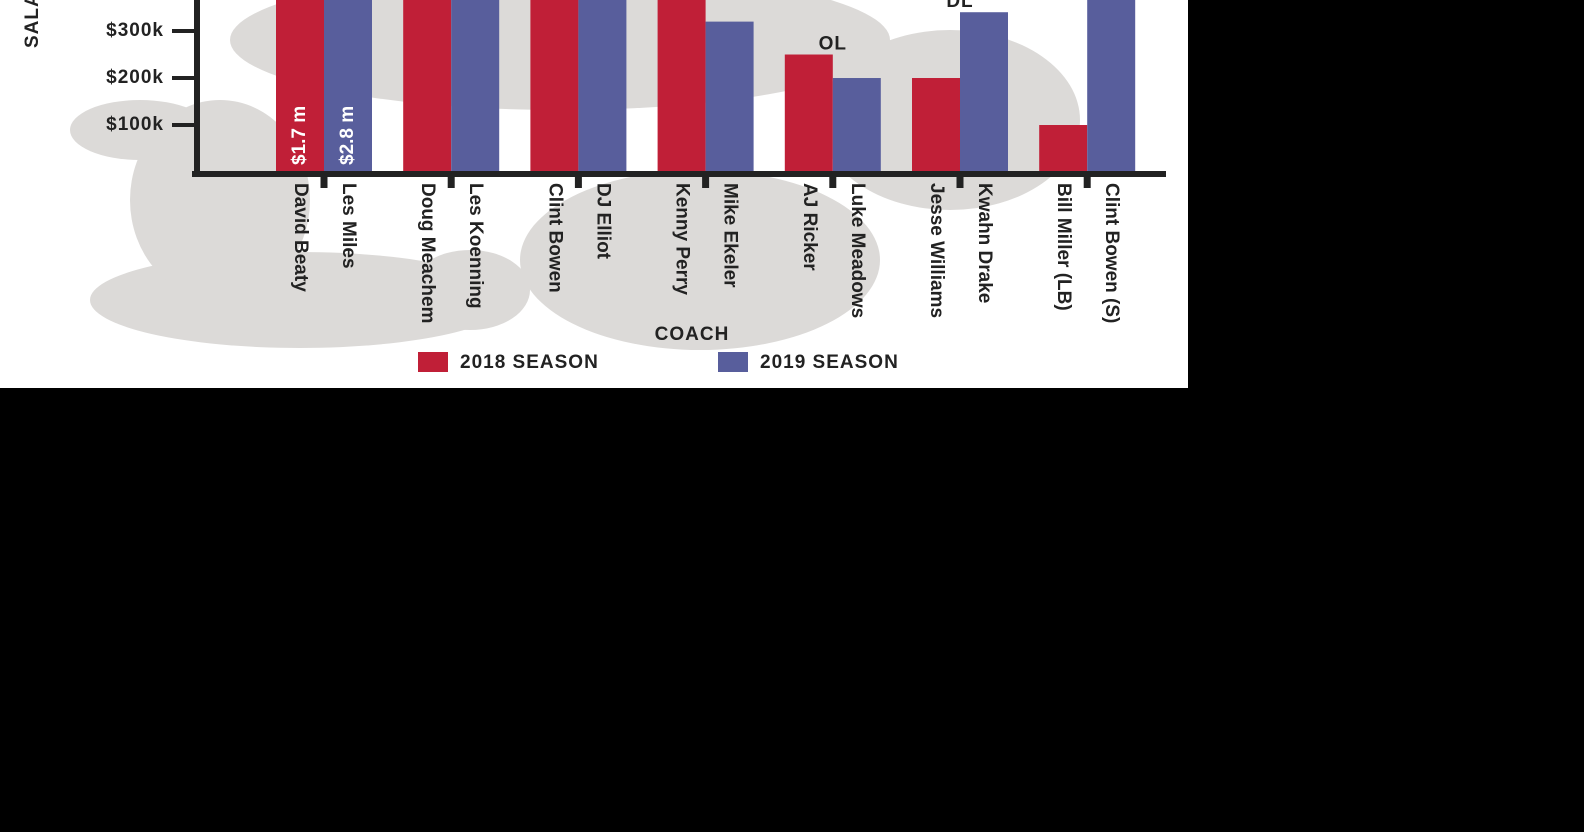 This screenshot has height=832, width=1584. What do you see at coordinates (135, 30) in the screenshot?
I see `y-tick-label: $300k` at bounding box center [135, 30].